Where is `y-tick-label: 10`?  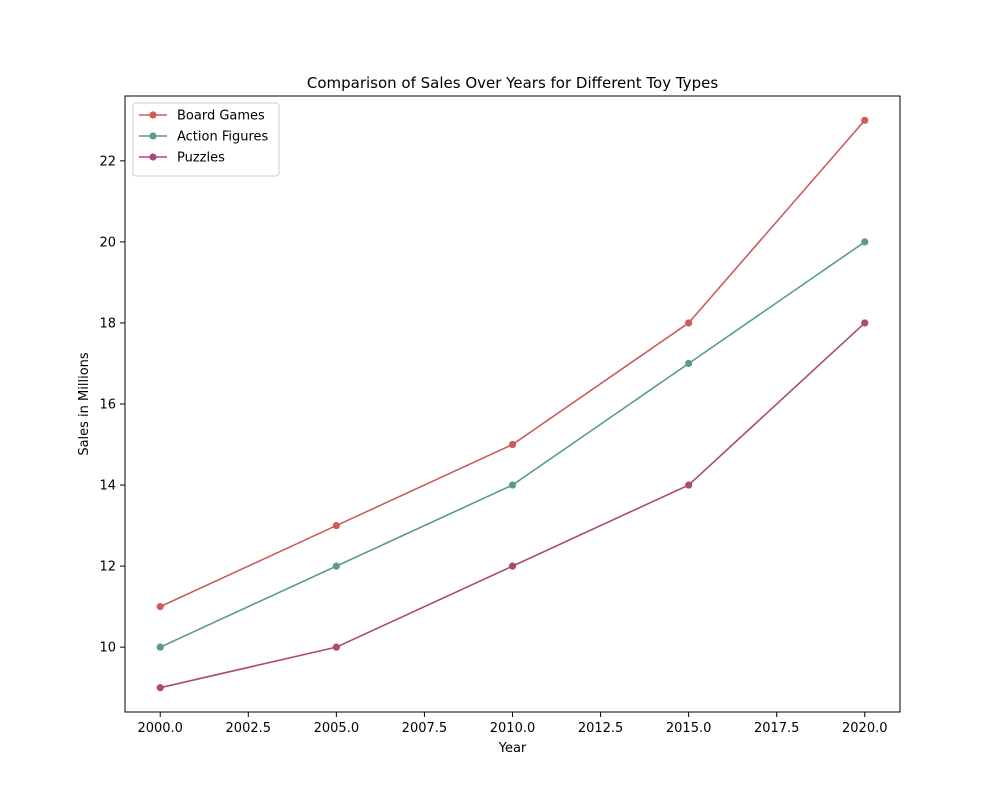 y-tick-label: 10 is located at coordinates (107, 648).